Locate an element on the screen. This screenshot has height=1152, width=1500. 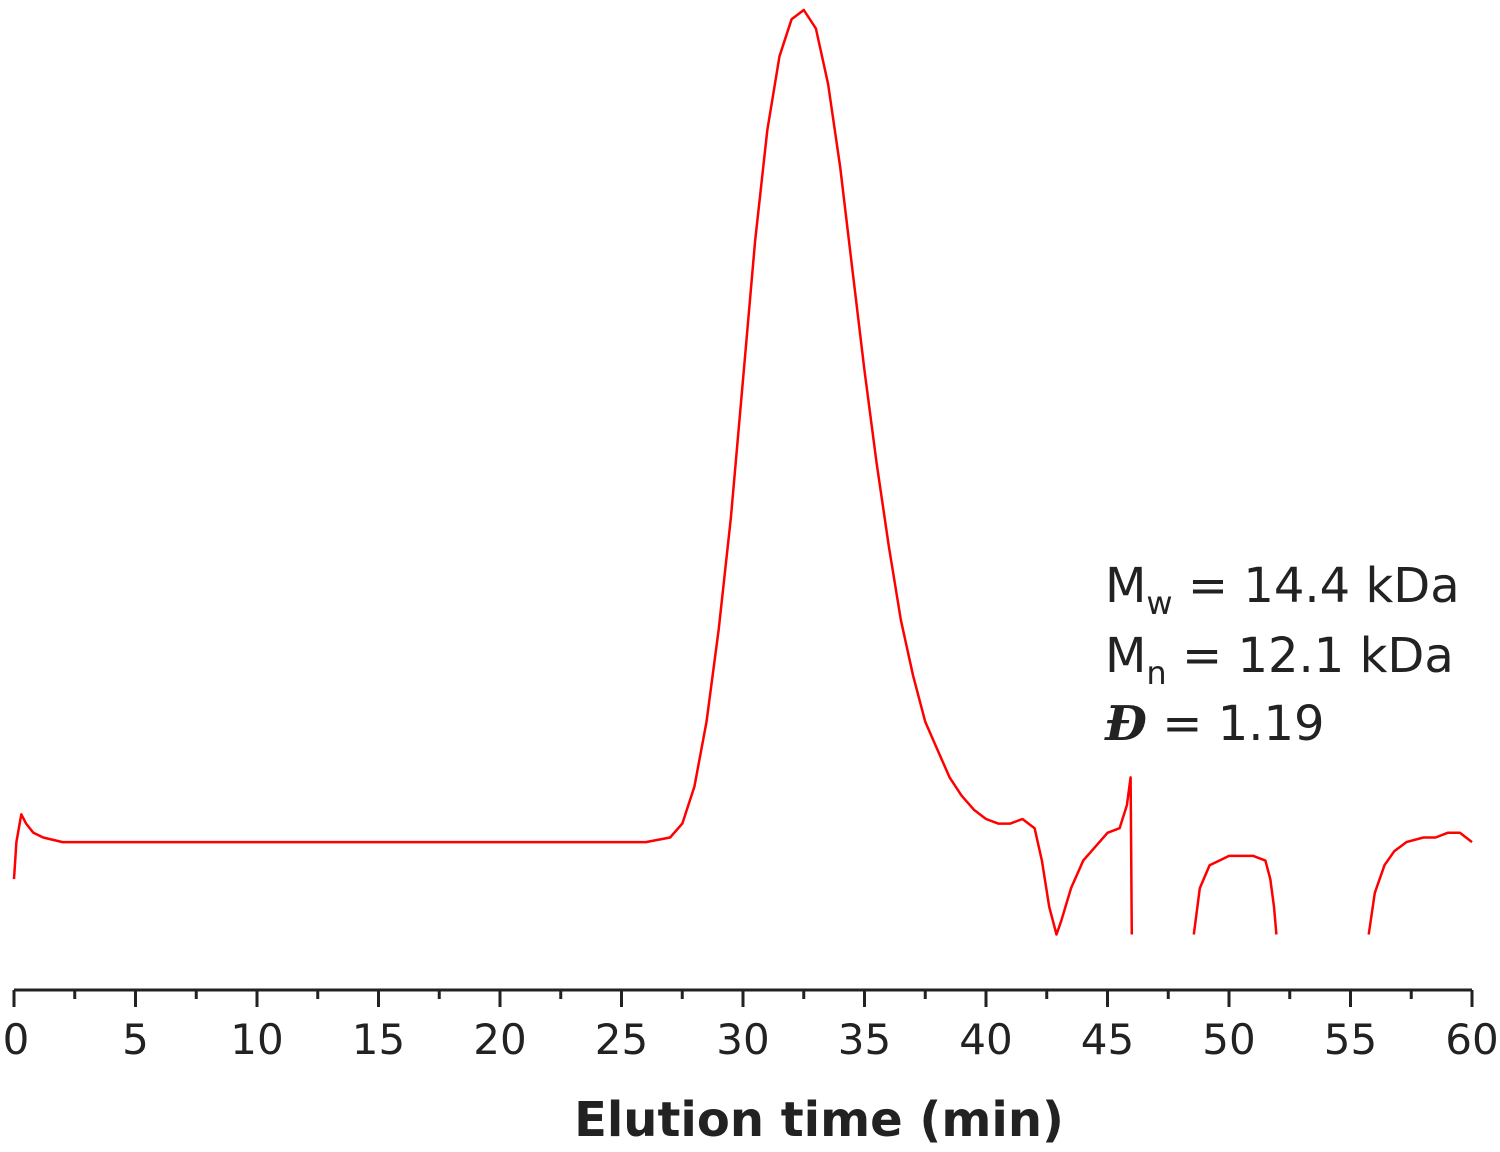
x-tick-label: 5 is located at coordinates (135, 1039).